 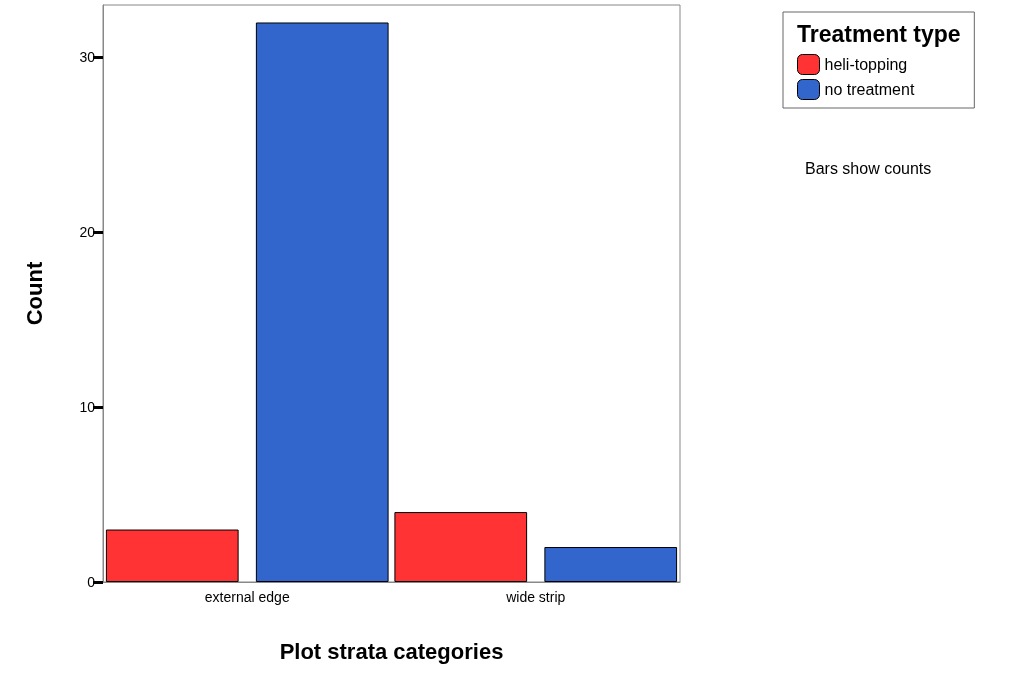 I want to click on y-axis-title: Count, so click(x=34, y=293).